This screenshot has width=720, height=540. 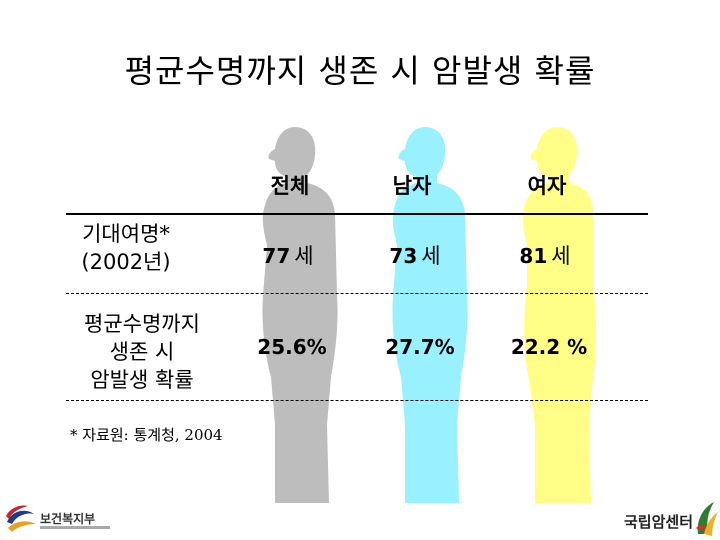 What do you see at coordinates (292, 347) in the screenshot?
I see `cell-cancer-probability-total: 25.6%` at bounding box center [292, 347].